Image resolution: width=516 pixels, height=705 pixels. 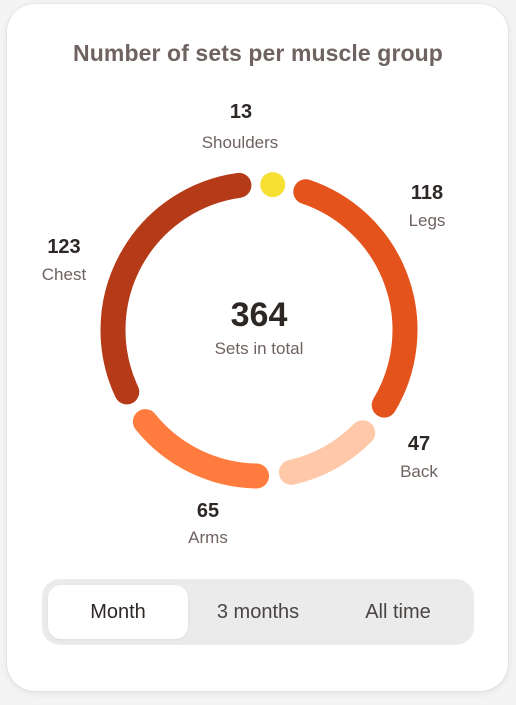 I want to click on donut-segment-chest, so click(x=176, y=288).